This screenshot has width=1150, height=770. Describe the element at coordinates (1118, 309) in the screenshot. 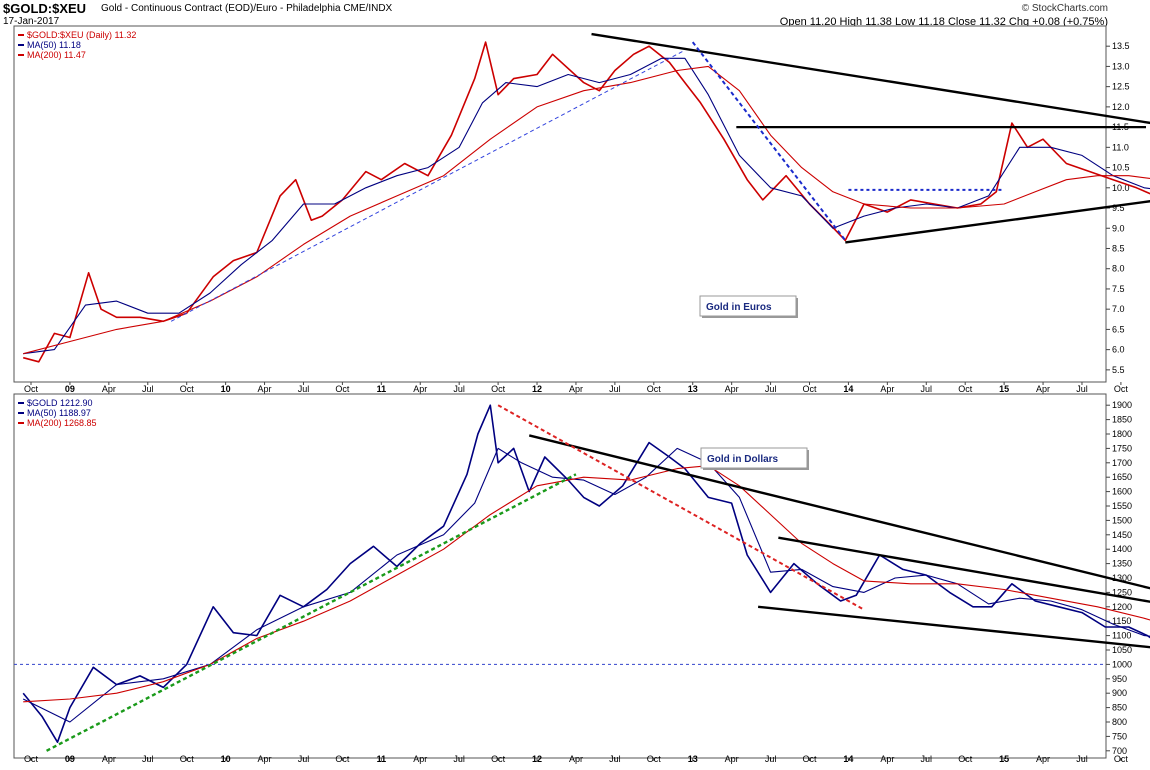

I see `euro-y-tick-label: 7.0` at that location.